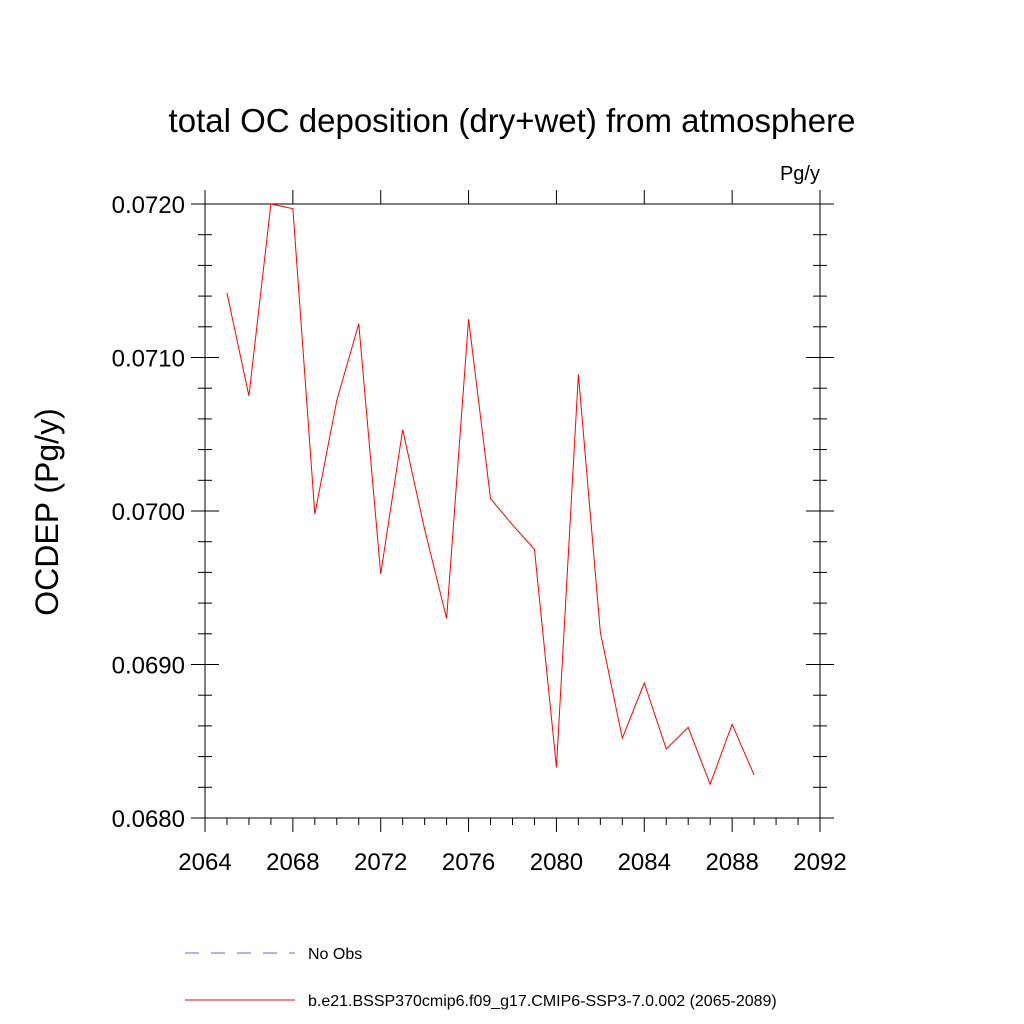 This screenshot has height=1024, width=1024. What do you see at coordinates (148, 819) in the screenshot?
I see `y-tick-label: 0.0680` at bounding box center [148, 819].